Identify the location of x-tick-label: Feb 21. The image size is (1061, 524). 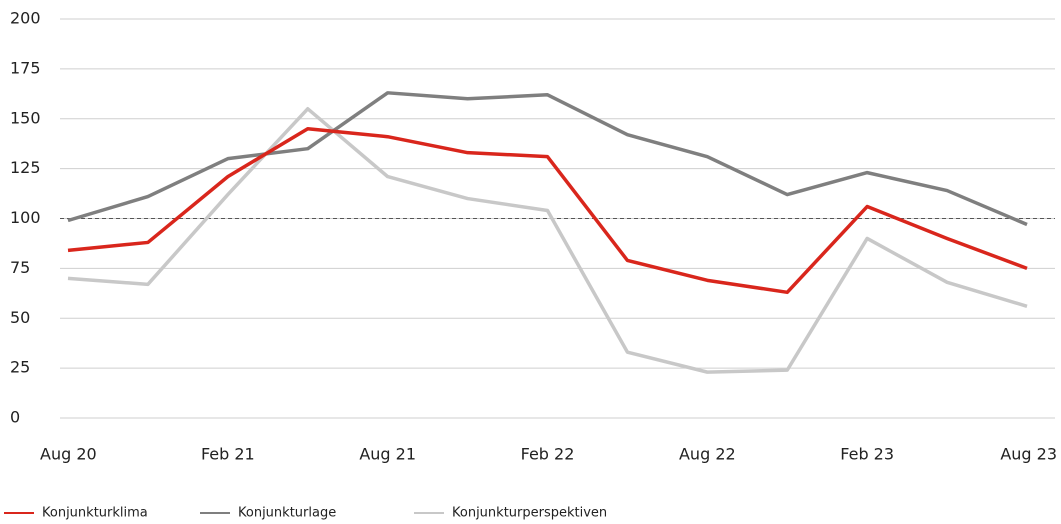
(228, 454).